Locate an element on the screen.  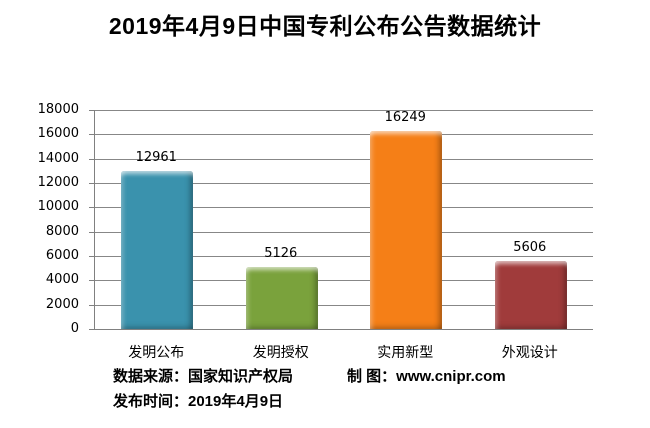
footer-source-label: 数据来源：国家知识产权局 is located at coordinates (203, 376).